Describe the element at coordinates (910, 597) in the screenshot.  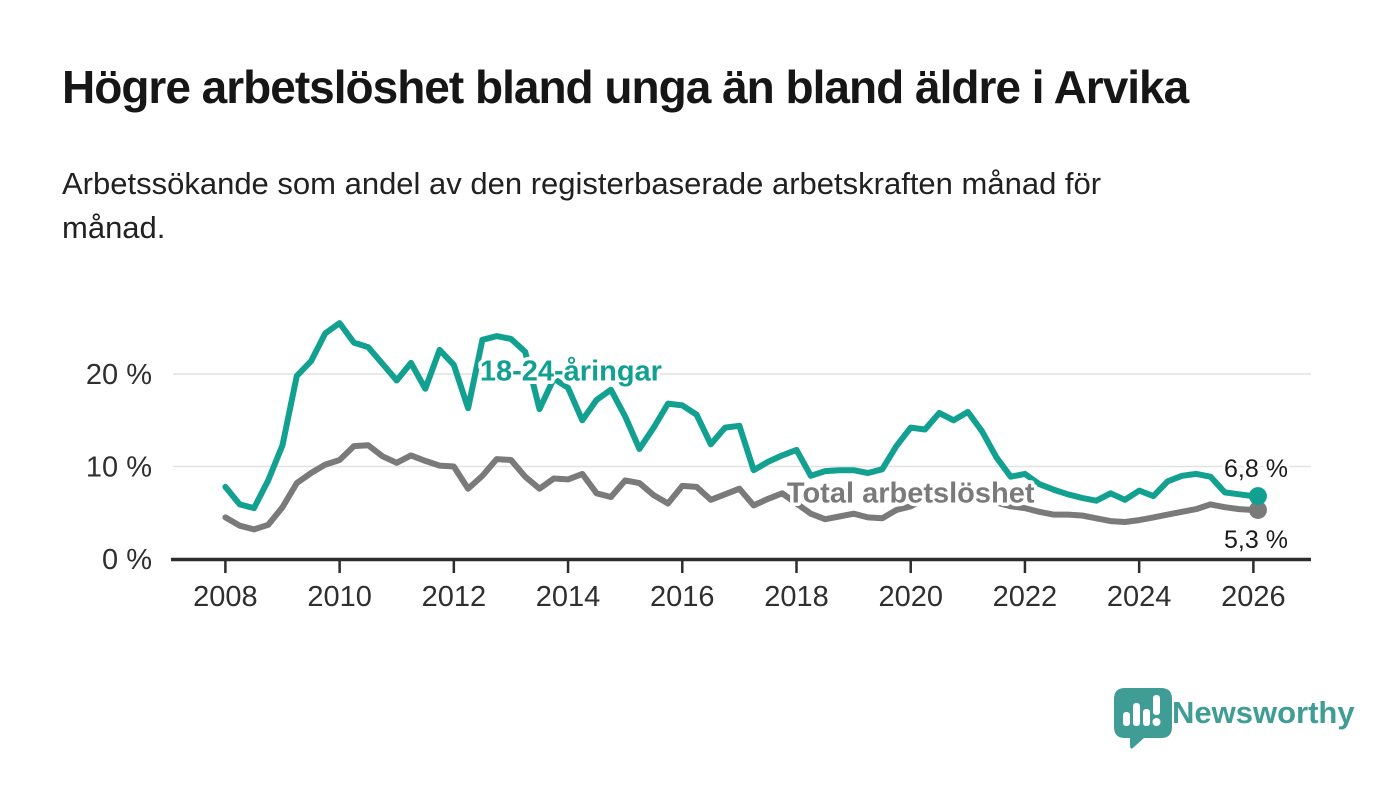
I see `x-tick-label-2020: 2020` at that location.